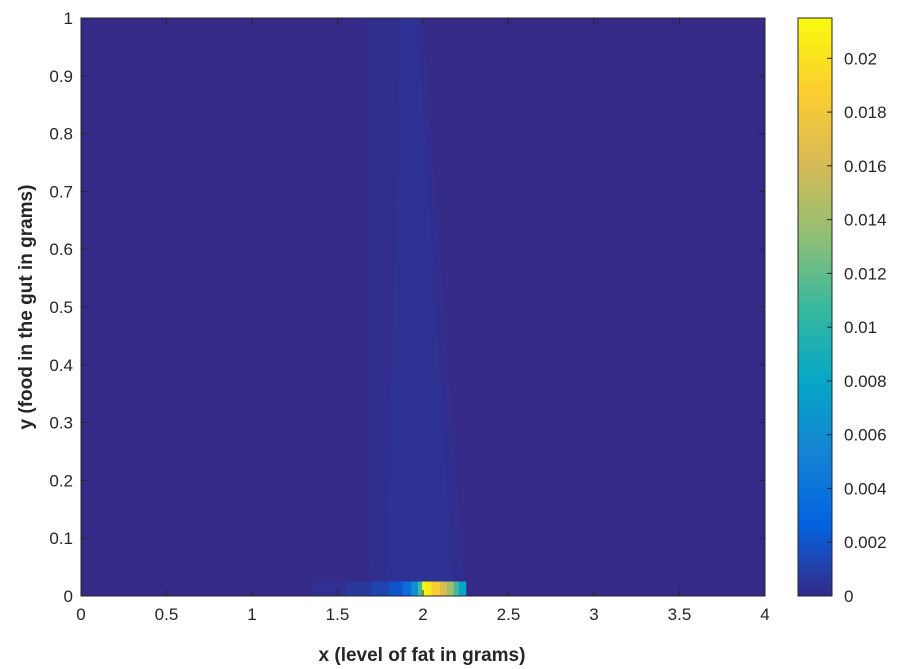  I want to click on y-tick-label: 0.3, so click(61, 423).